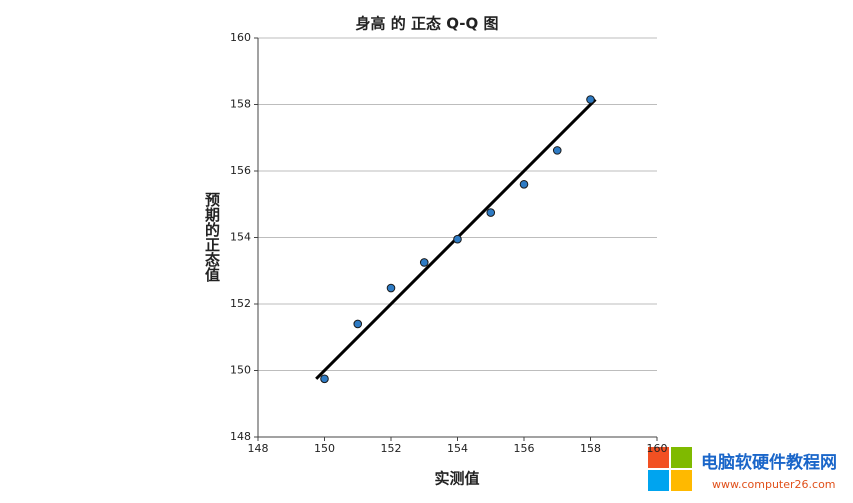  I want to click on watermark-title: 电脑软硬件教程网, so click(769, 462).